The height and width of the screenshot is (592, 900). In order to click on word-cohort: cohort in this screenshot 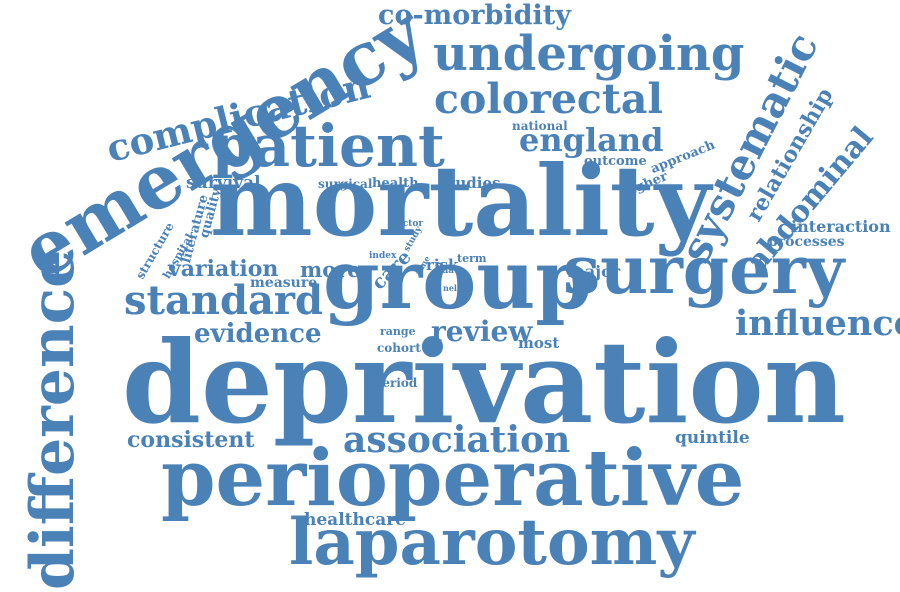, I will do `click(399, 348)`.